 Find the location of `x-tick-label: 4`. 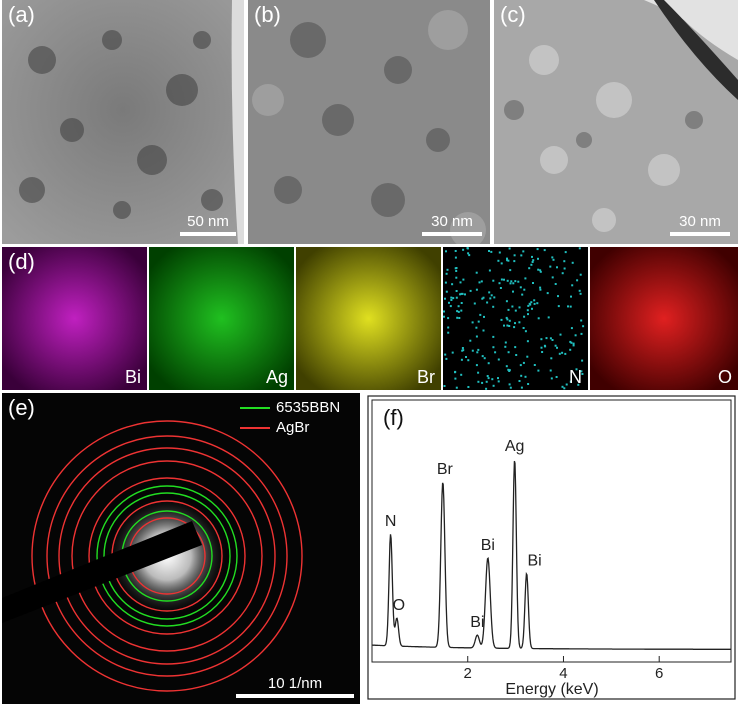

x-tick-label: 4 is located at coordinates (563, 673).